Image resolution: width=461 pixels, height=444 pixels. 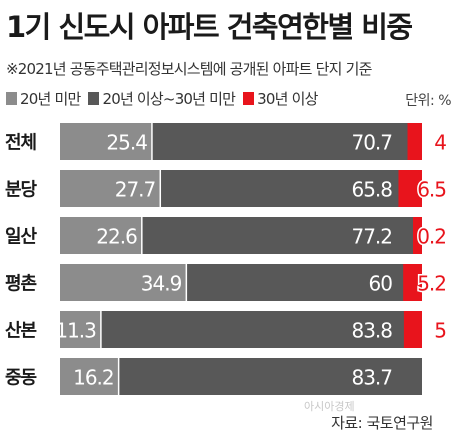 I want to click on value-label-over-30: 4, so click(x=440, y=143).